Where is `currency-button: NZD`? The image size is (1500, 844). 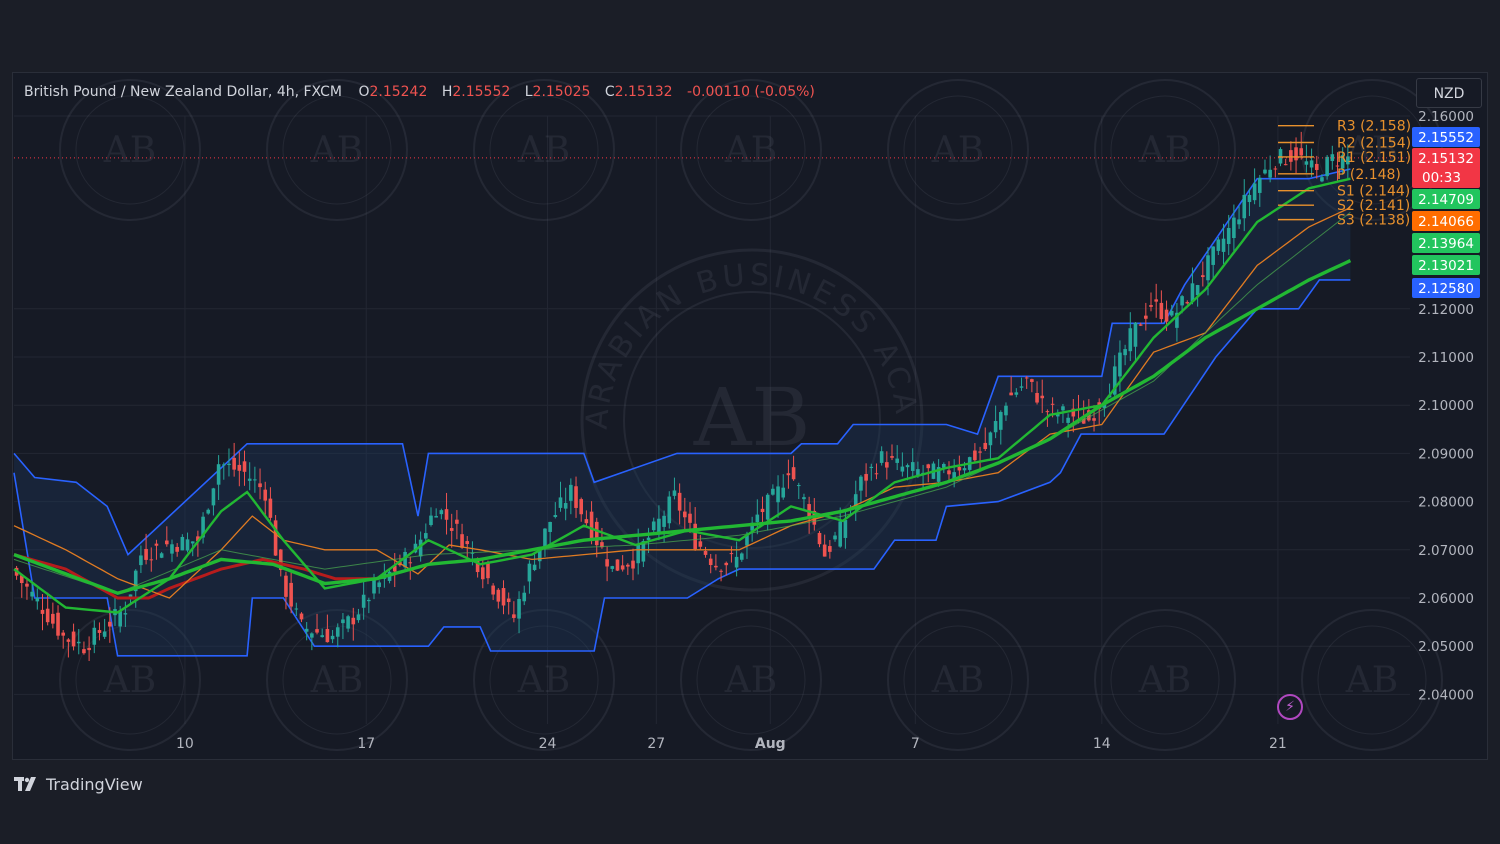
currency-button: NZD is located at coordinates (1449, 93).